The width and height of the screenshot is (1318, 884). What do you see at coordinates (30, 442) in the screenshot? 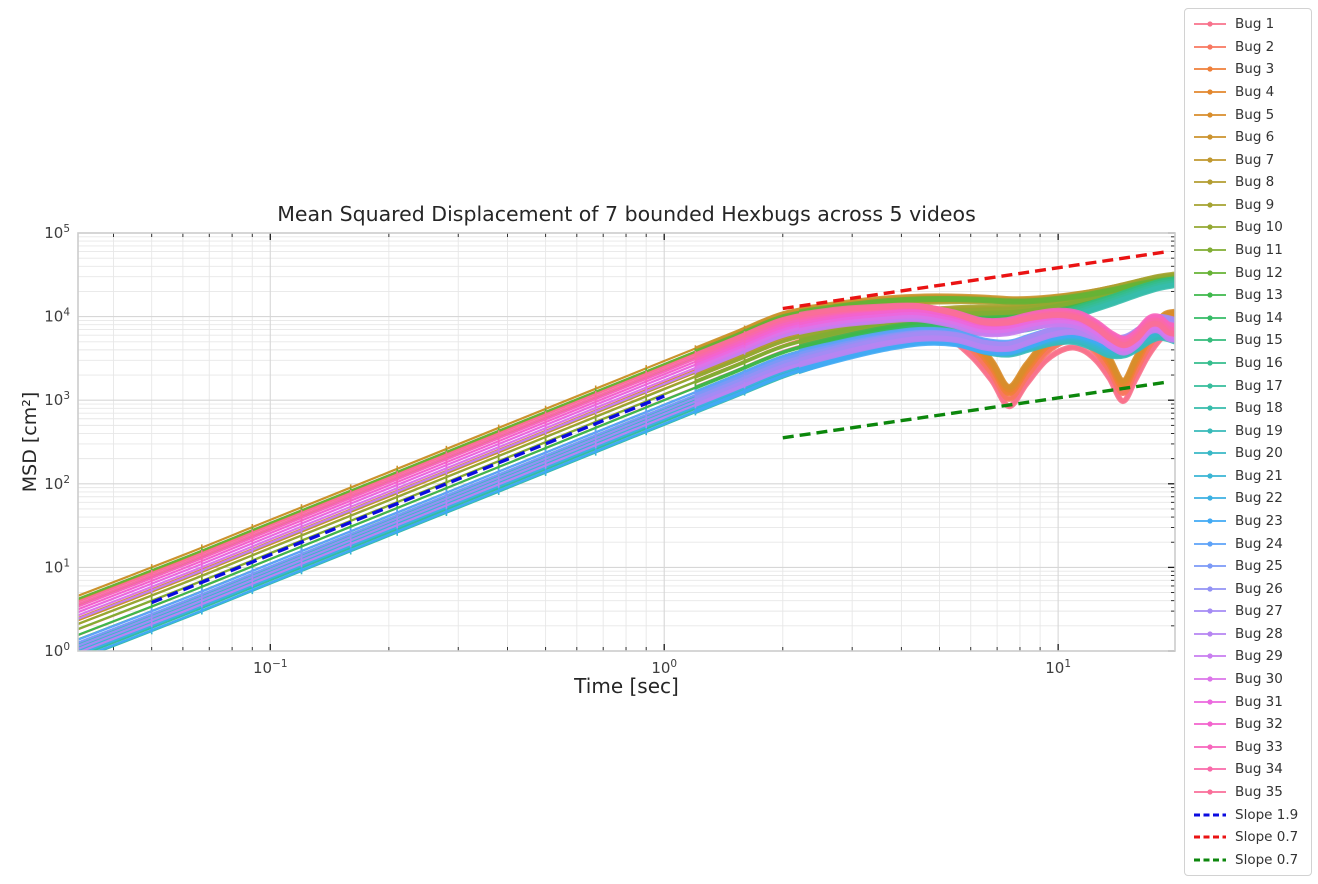
I see `y-axis-label: MSD [cm²]` at bounding box center [30, 442].